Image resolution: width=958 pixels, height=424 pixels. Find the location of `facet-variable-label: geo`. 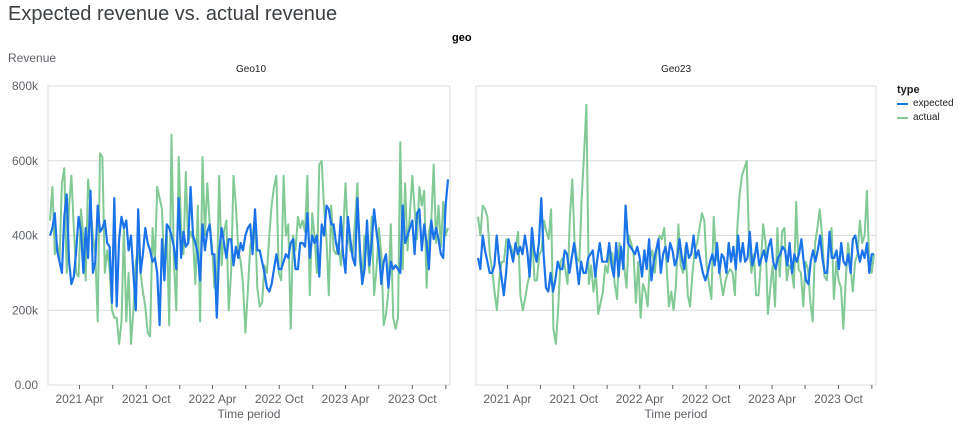

facet-variable-label: geo is located at coordinates (462, 38).